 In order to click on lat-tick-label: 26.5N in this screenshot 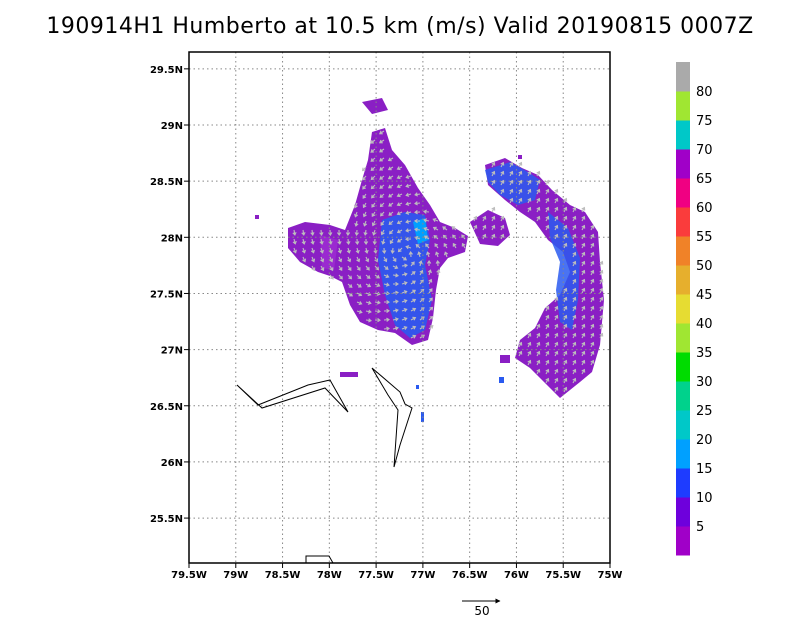, I will do `click(166, 407)`.